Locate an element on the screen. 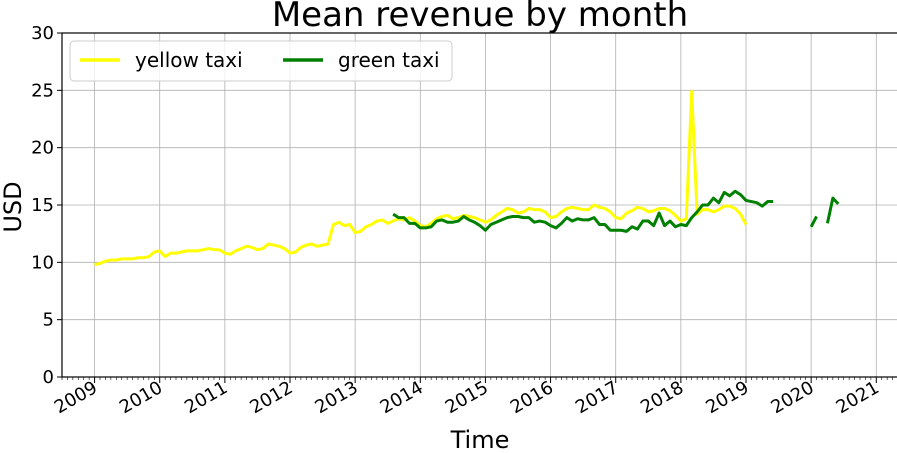 Image resolution: width=897 pixels, height=453 pixels. x-tick-label: 2021 is located at coordinates (858, 397).